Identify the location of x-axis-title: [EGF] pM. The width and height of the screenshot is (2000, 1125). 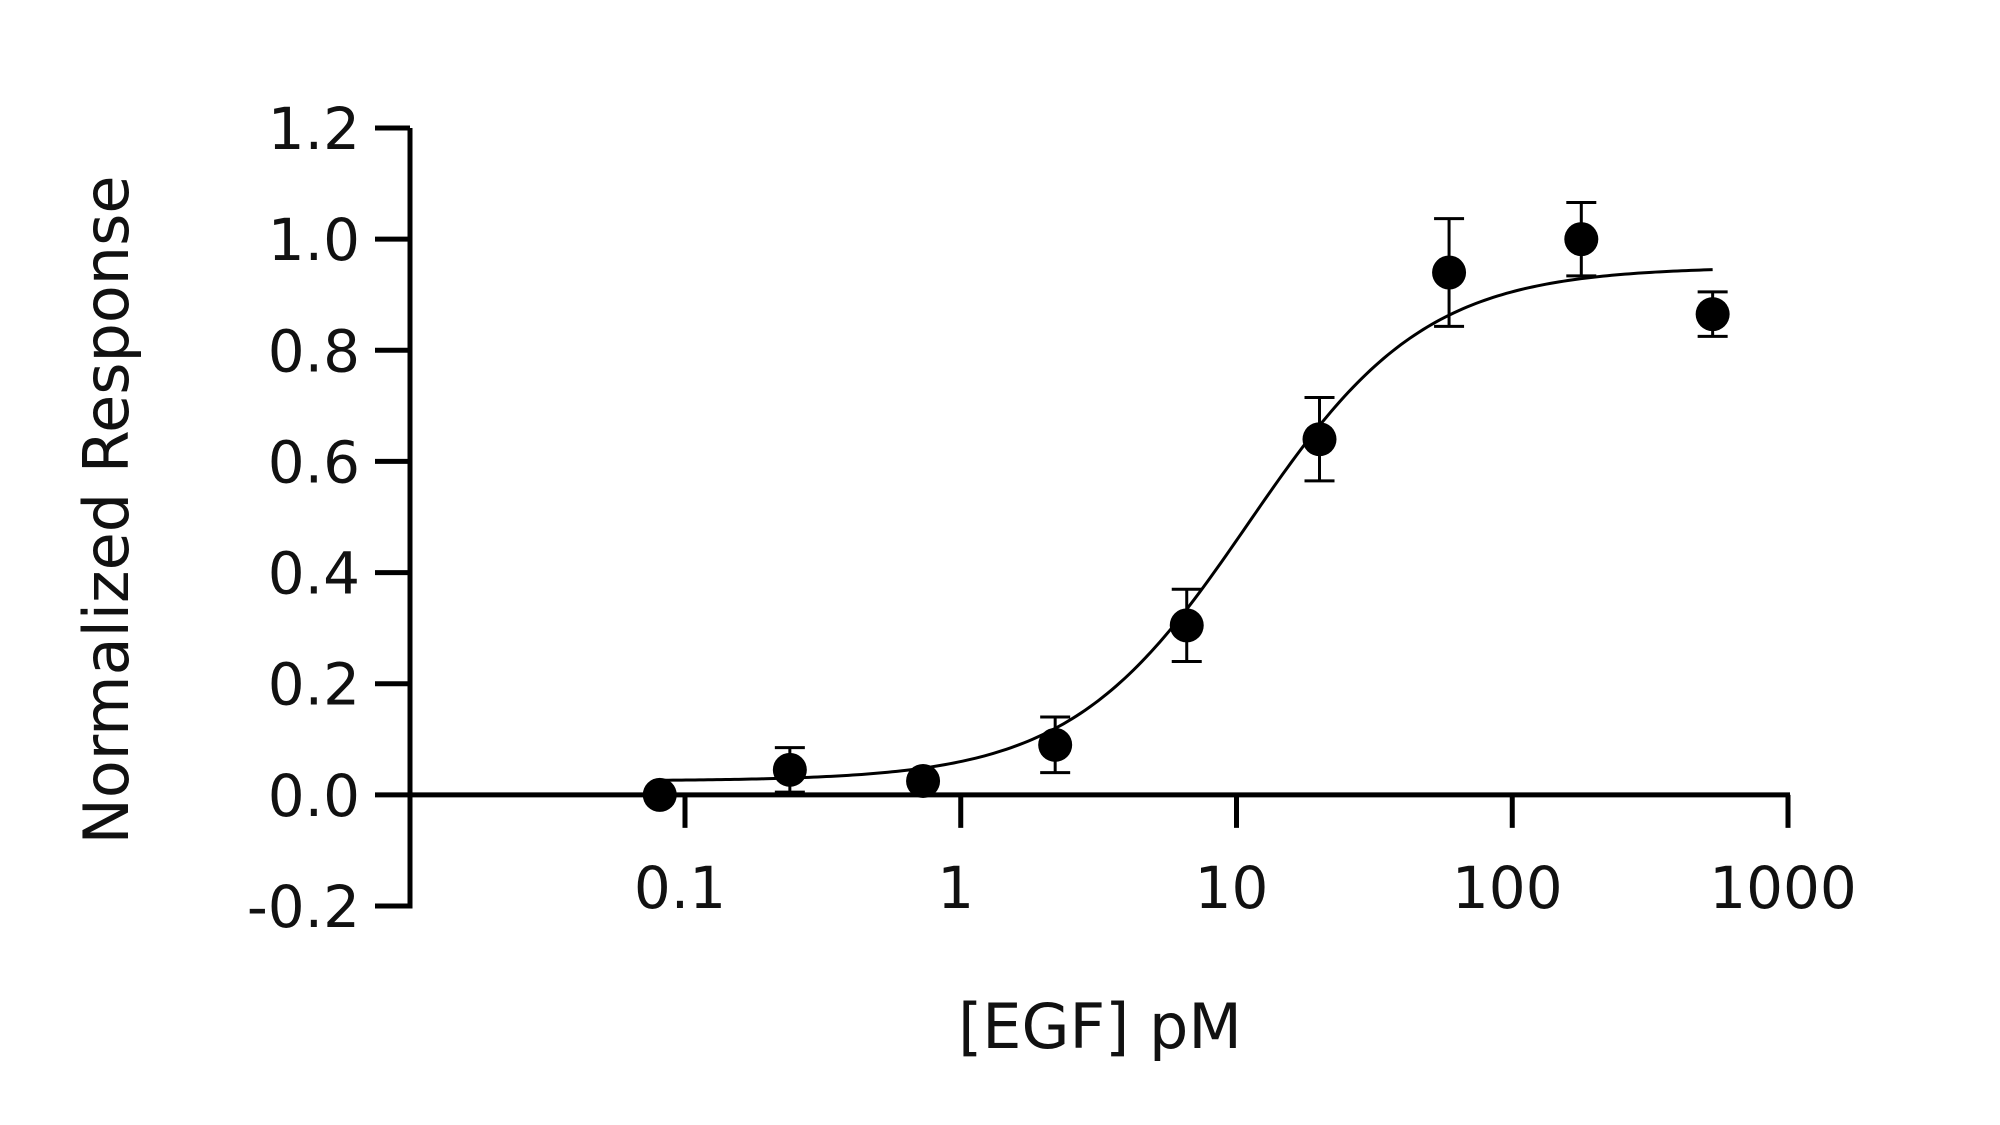
(1100, 1026).